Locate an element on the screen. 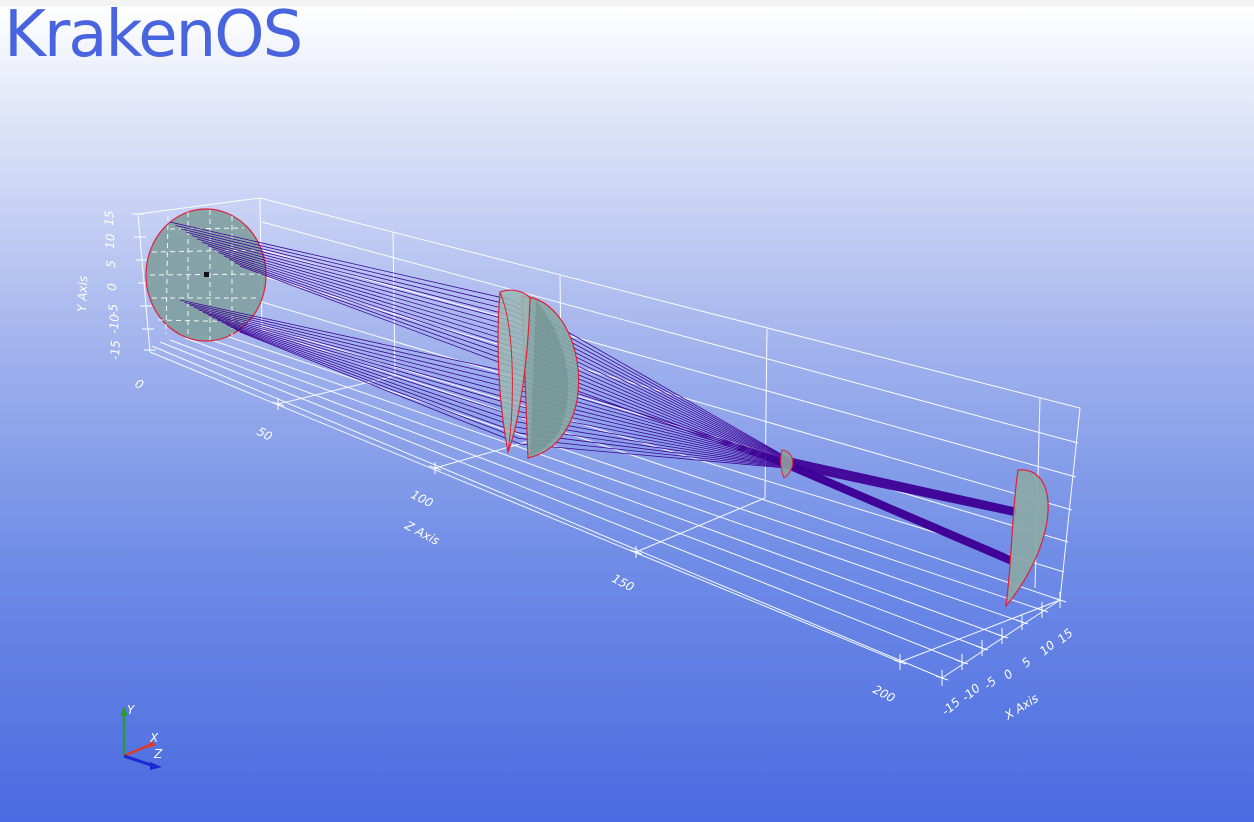  origin-marker is located at coordinates (206, 274).